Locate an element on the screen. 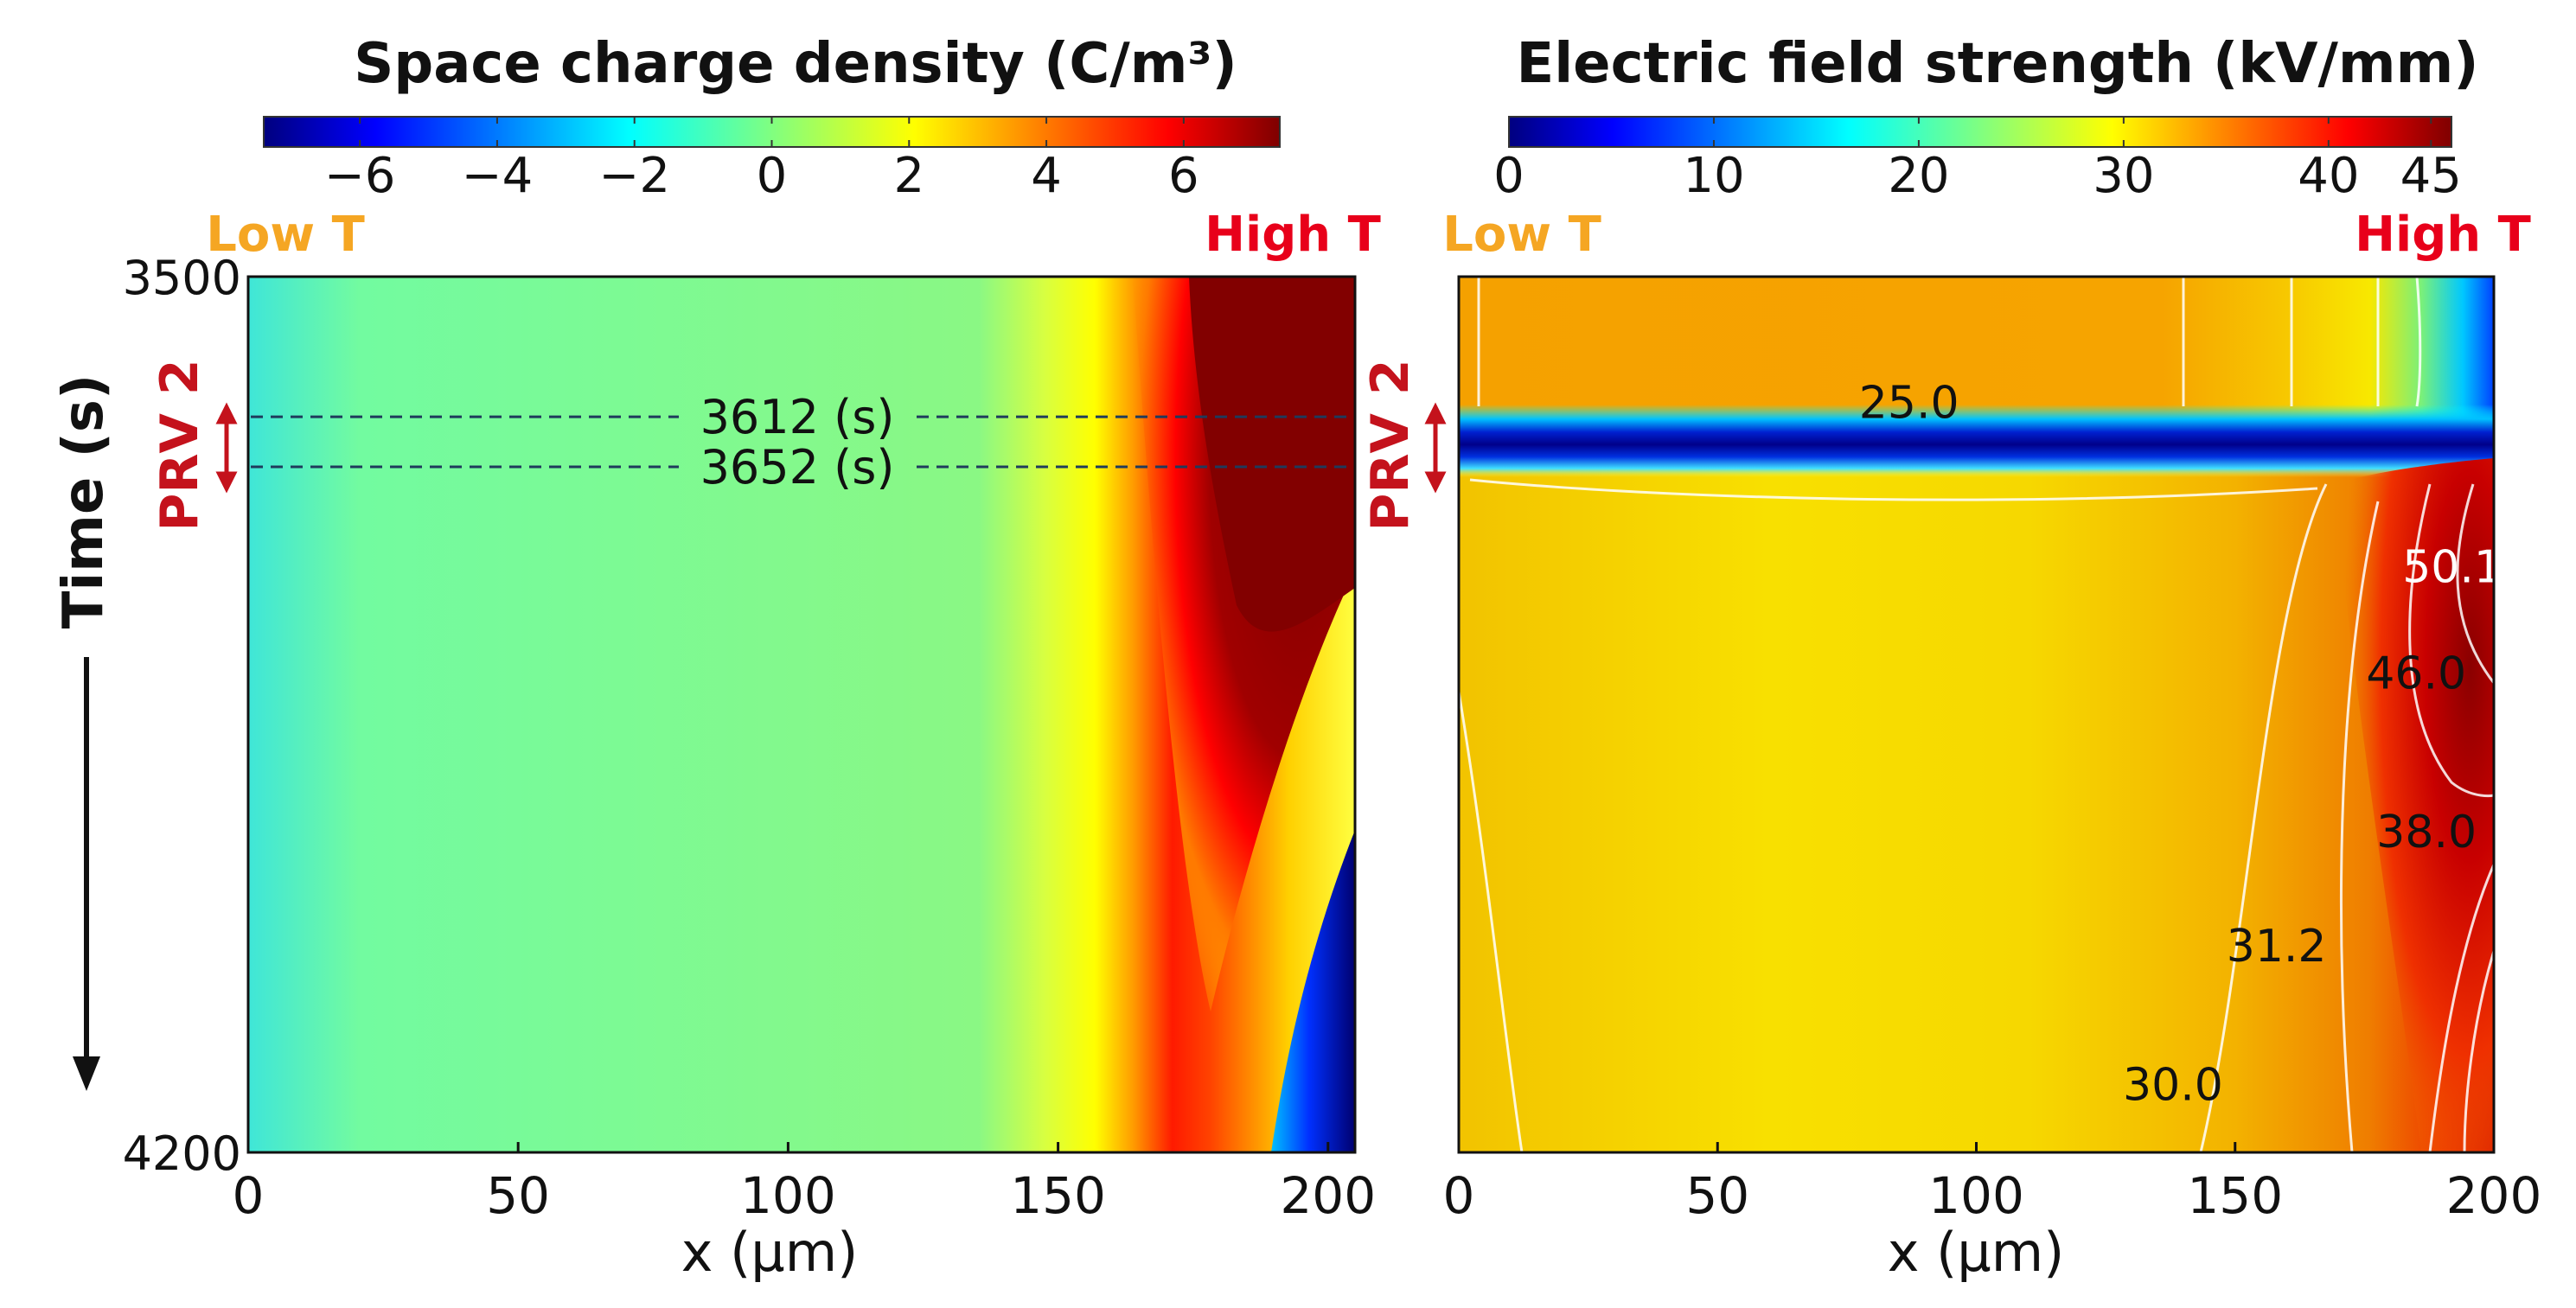 The width and height of the screenshot is (2576, 1308). marker-label-3652: 3652 (s) is located at coordinates (798, 467).